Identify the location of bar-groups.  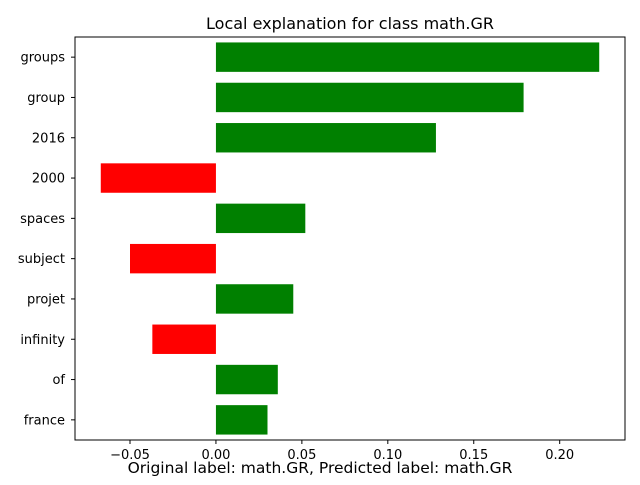
(407, 57).